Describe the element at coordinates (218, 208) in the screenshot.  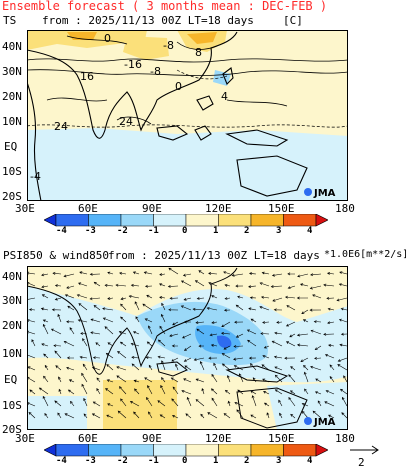
I see `lon-label: 120E` at that location.